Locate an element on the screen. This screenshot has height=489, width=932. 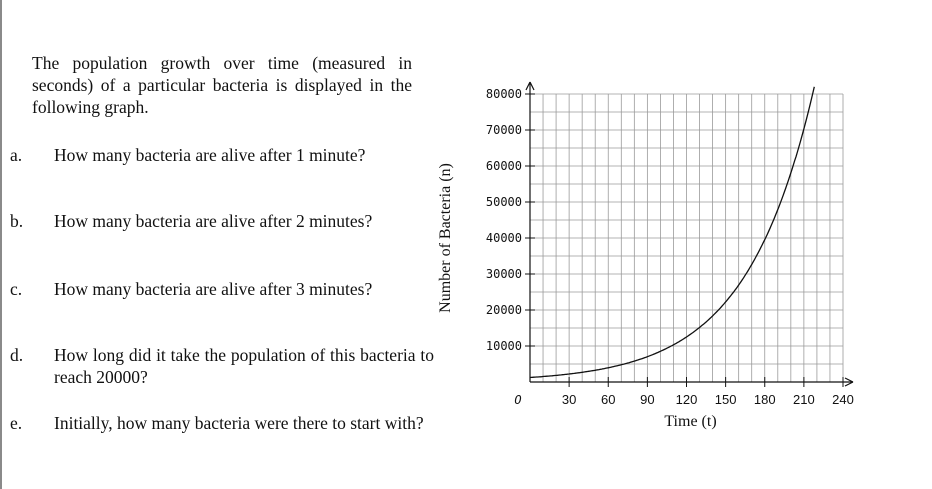
question-label: d. is located at coordinates (17, 355).